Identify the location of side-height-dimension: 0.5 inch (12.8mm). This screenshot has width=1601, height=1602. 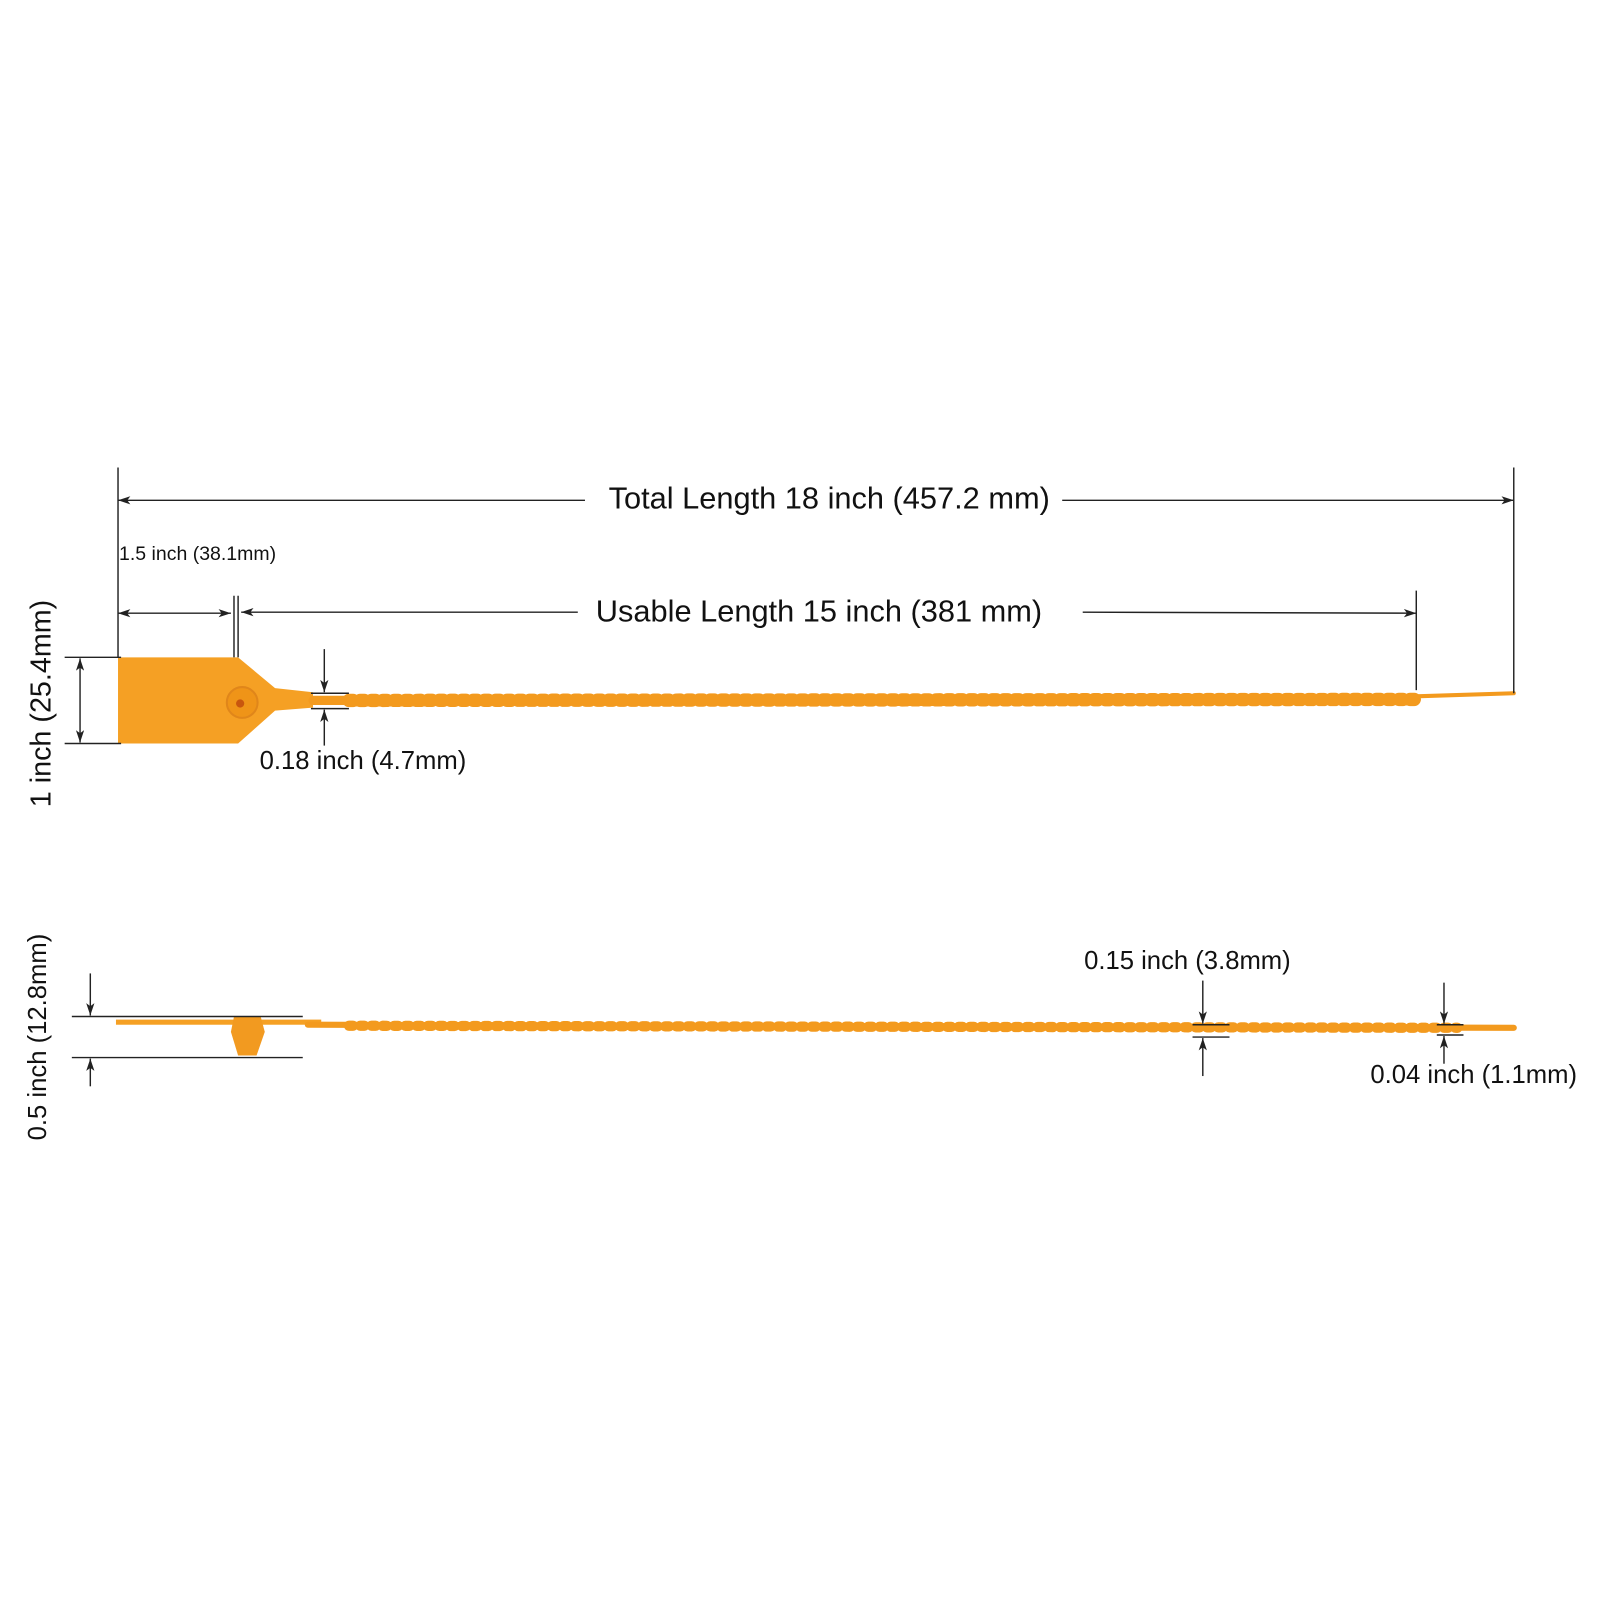
(163, 1037).